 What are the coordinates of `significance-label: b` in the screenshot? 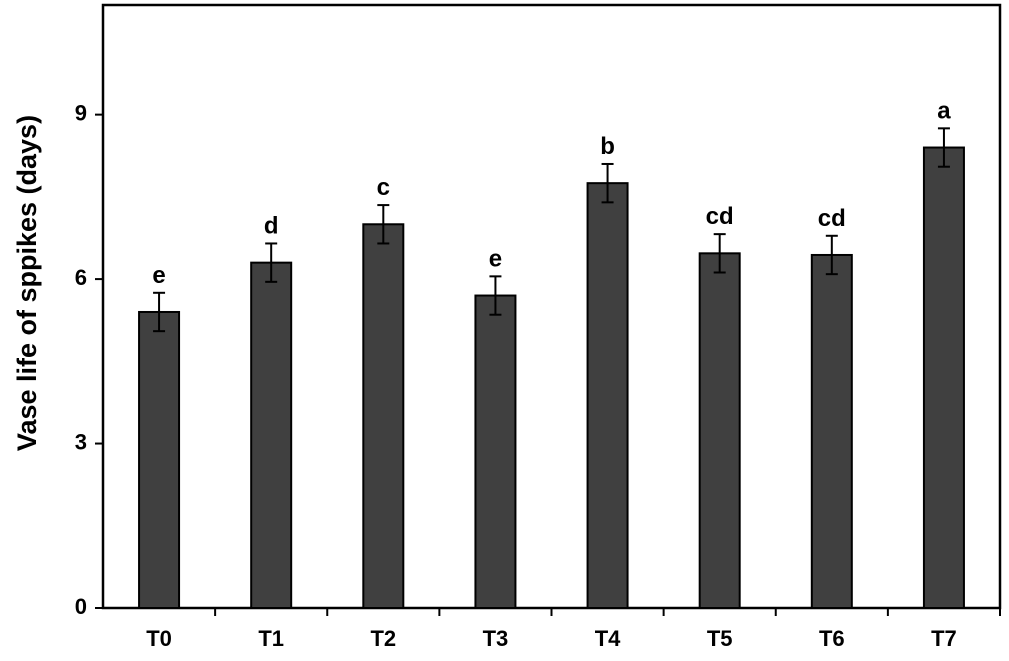 It's located at (607, 146).